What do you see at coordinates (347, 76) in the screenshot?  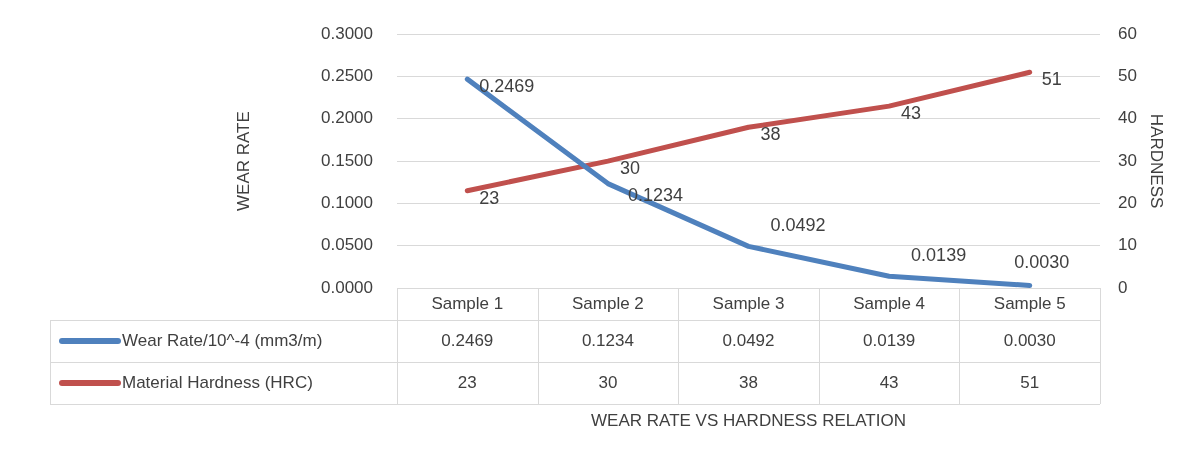 I see `y-tick-label: 0.2500` at bounding box center [347, 76].